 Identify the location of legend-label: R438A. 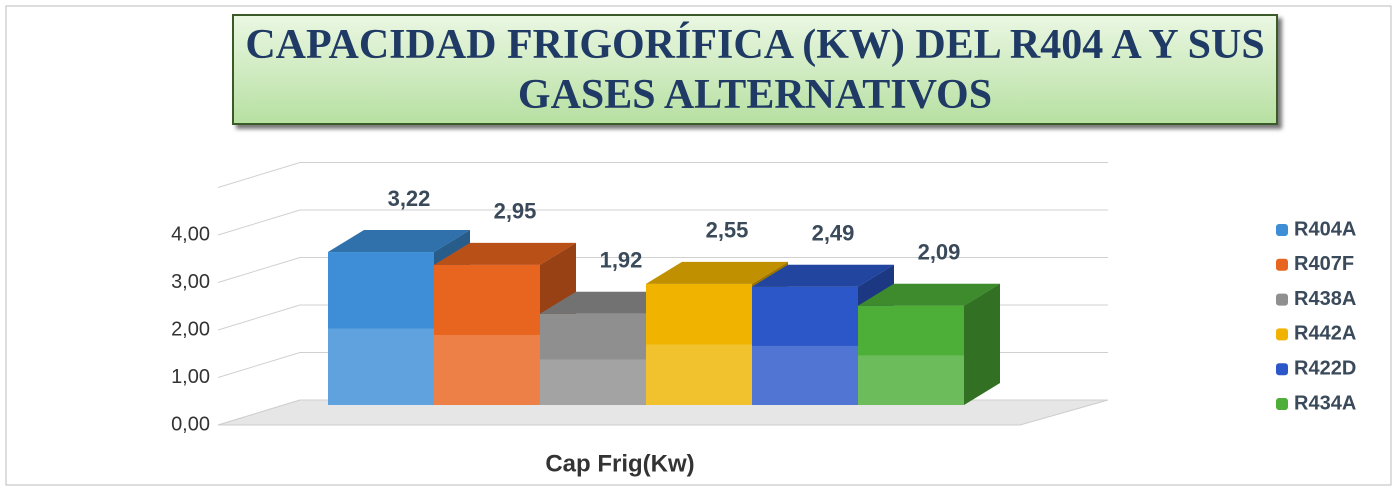
(1325, 299).